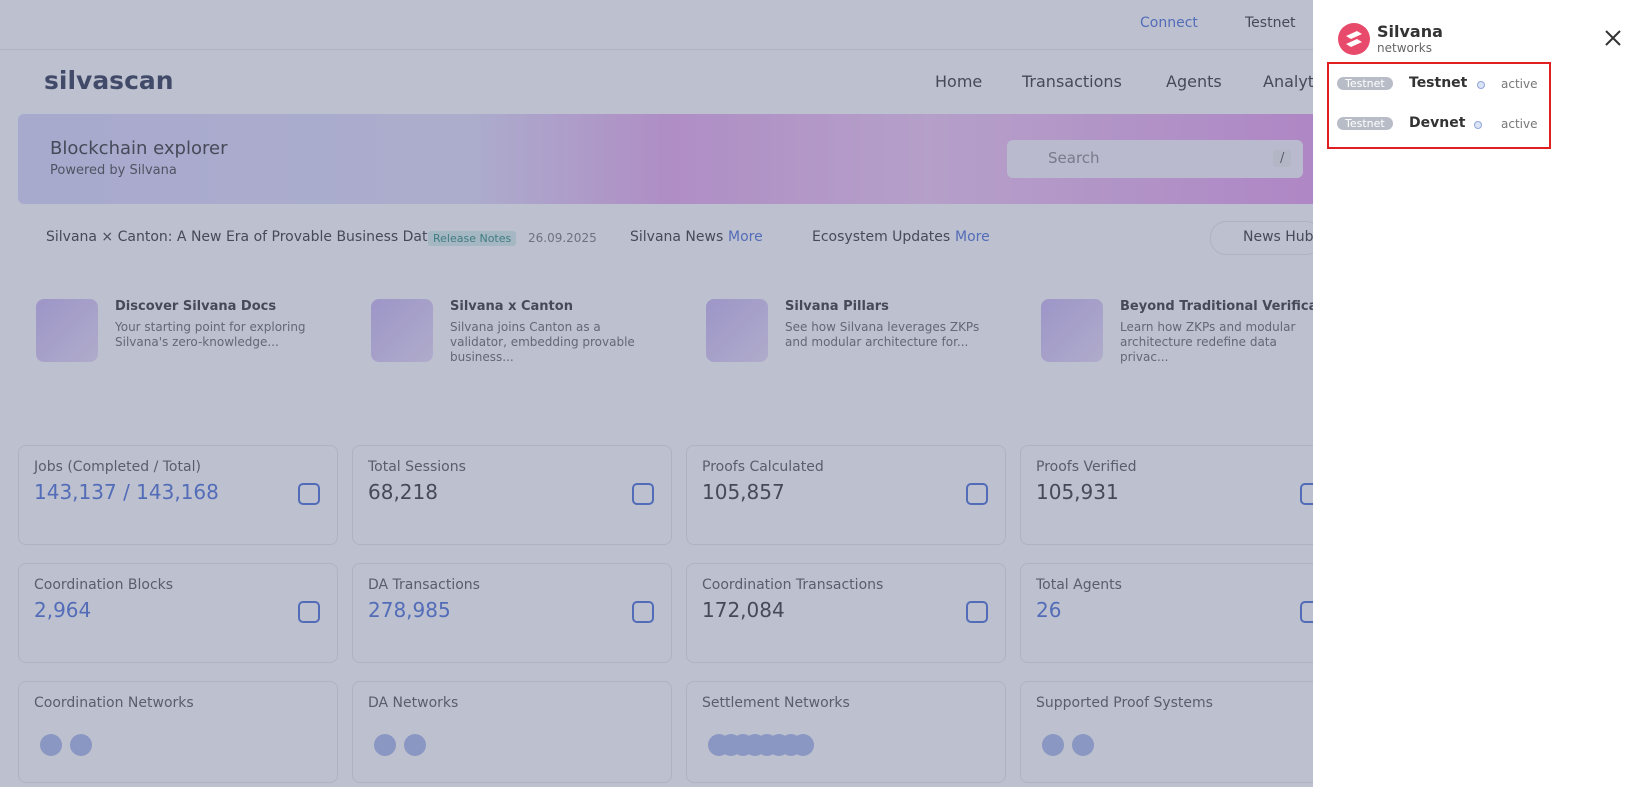 The width and height of the screenshot is (1637, 787). I want to click on news-hub-button, so click(1266, 238).